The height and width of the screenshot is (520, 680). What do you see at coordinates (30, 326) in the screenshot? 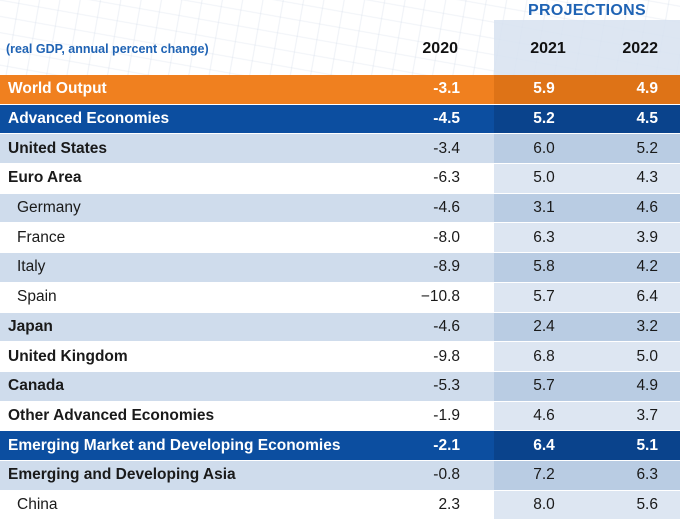
I see `row-label: Japan` at bounding box center [30, 326].